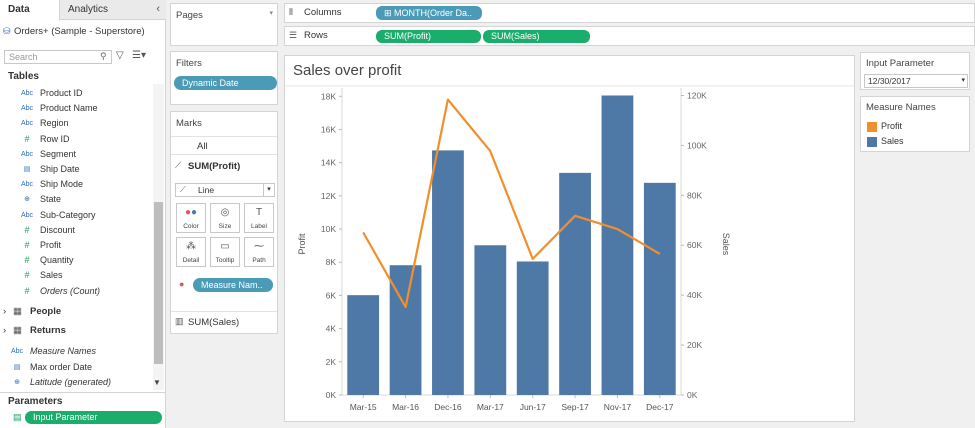 This screenshot has width=975, height=428. What do you see at coordinates (901, 107) in the screenshot?
I see `legend-title: Measure Names` at bounding box center [901, 107].